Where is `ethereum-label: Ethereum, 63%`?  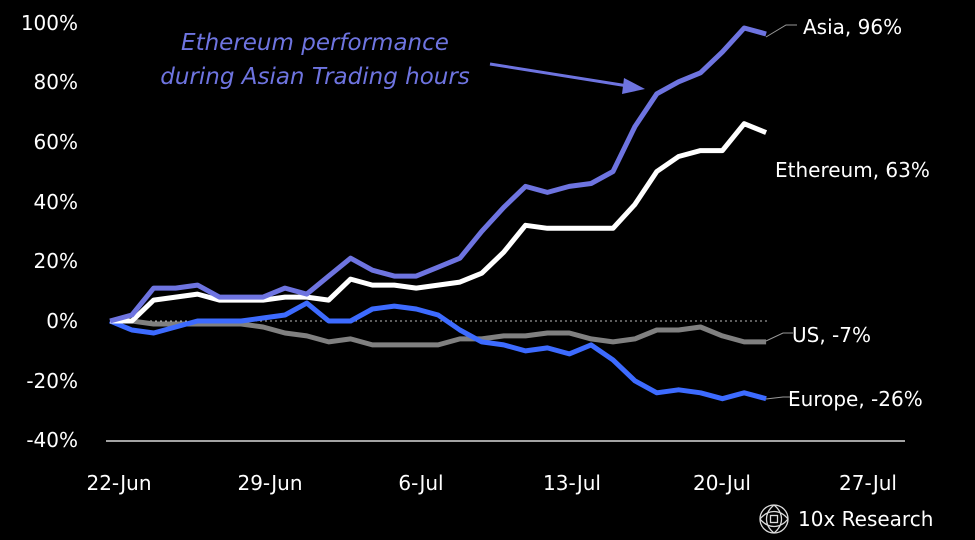
ethereum-label: Ethereum, 63% is located at coordinates (852, 170).